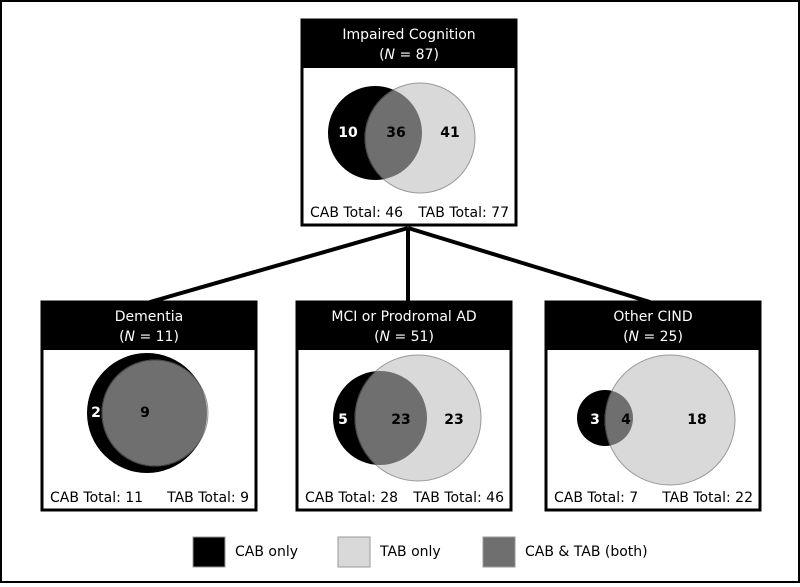 The width and height of the screenshot is (800, 587). I want to click on tab-total: TAB Total: 9, so click(207, 498).